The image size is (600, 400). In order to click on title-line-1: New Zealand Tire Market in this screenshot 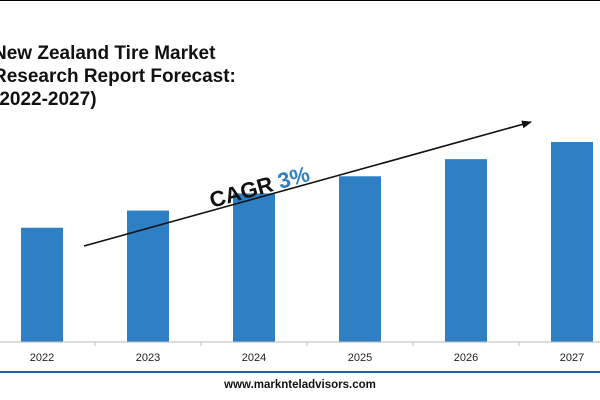, I will do `click(108, 53)`.